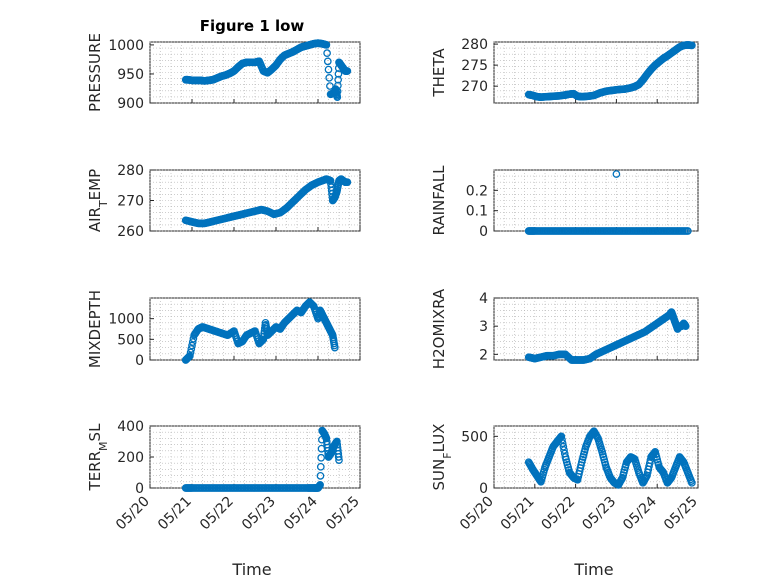 This screenshot has height=583, width=778. Describe the element at coordinates (564, 328) in the screenshot. I see `subplot-6: 2 3 4 H2OMIXRA` at that location.